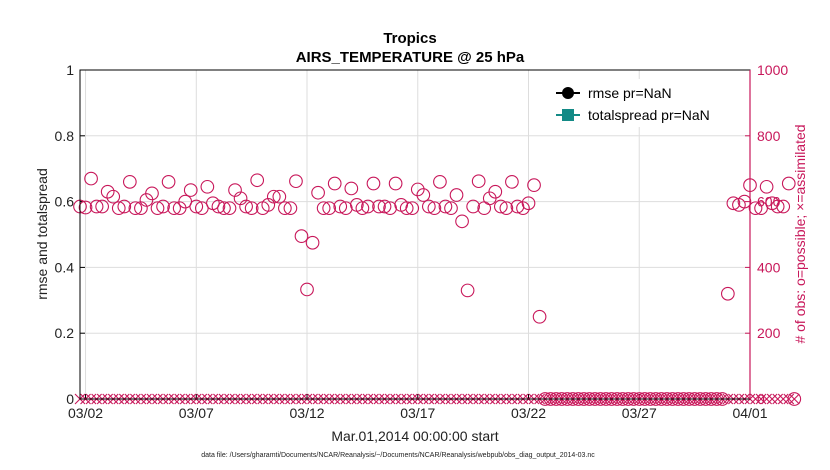  Describe the element at coordinates (772, 70) in the screenshot. I see `right-y-tick-label: 1000` at that location.